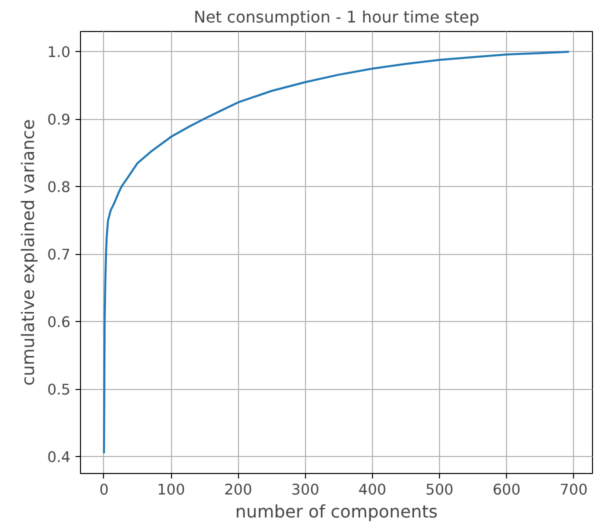 The image size is (608, 529). I want to click on y-tick-label: 0.5, so click(59, 390).